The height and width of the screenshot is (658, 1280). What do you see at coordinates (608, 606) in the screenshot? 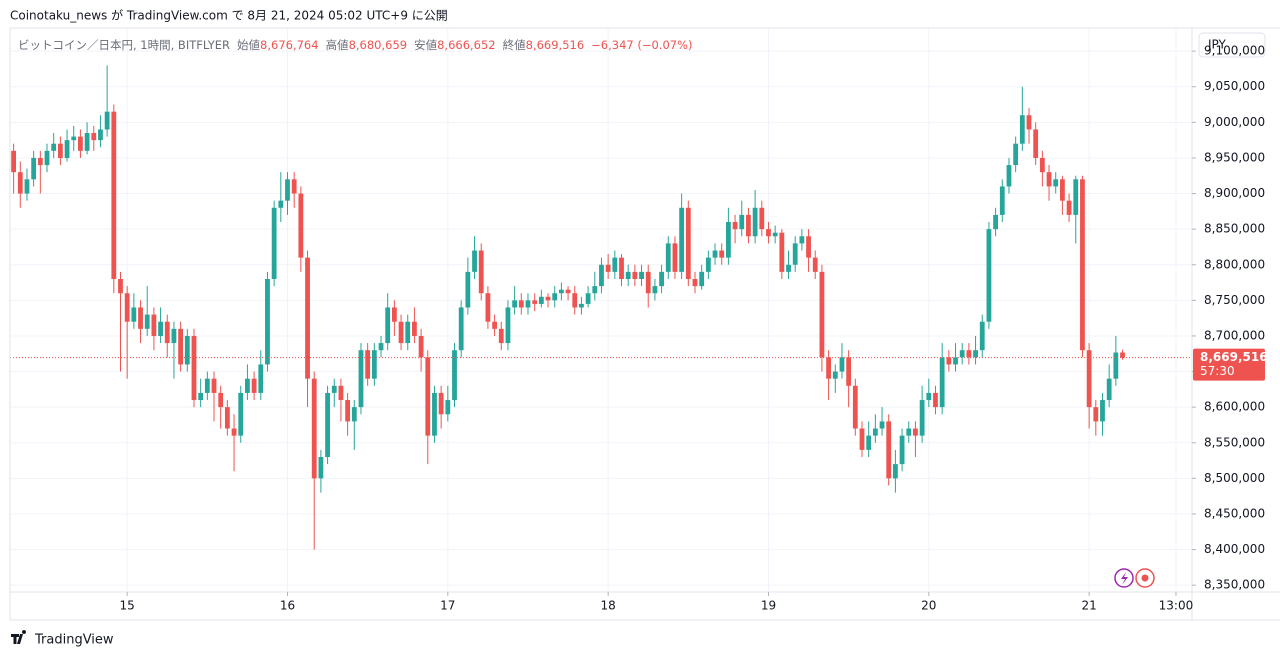
I see `x-tick-label: 18` at bounding box center [608, 606].